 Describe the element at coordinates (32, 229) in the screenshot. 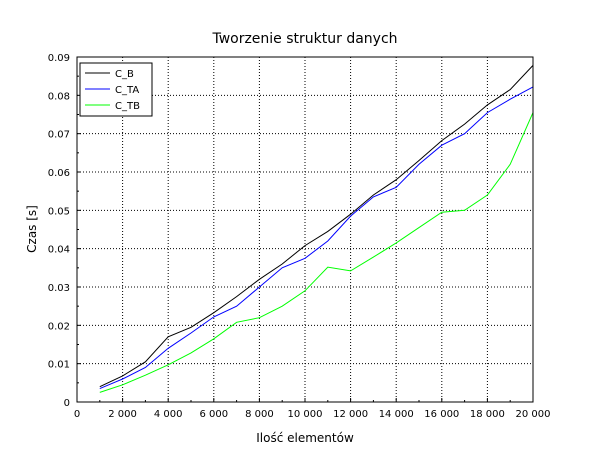

I see `y-axis-label: Czas [s]` at that location.